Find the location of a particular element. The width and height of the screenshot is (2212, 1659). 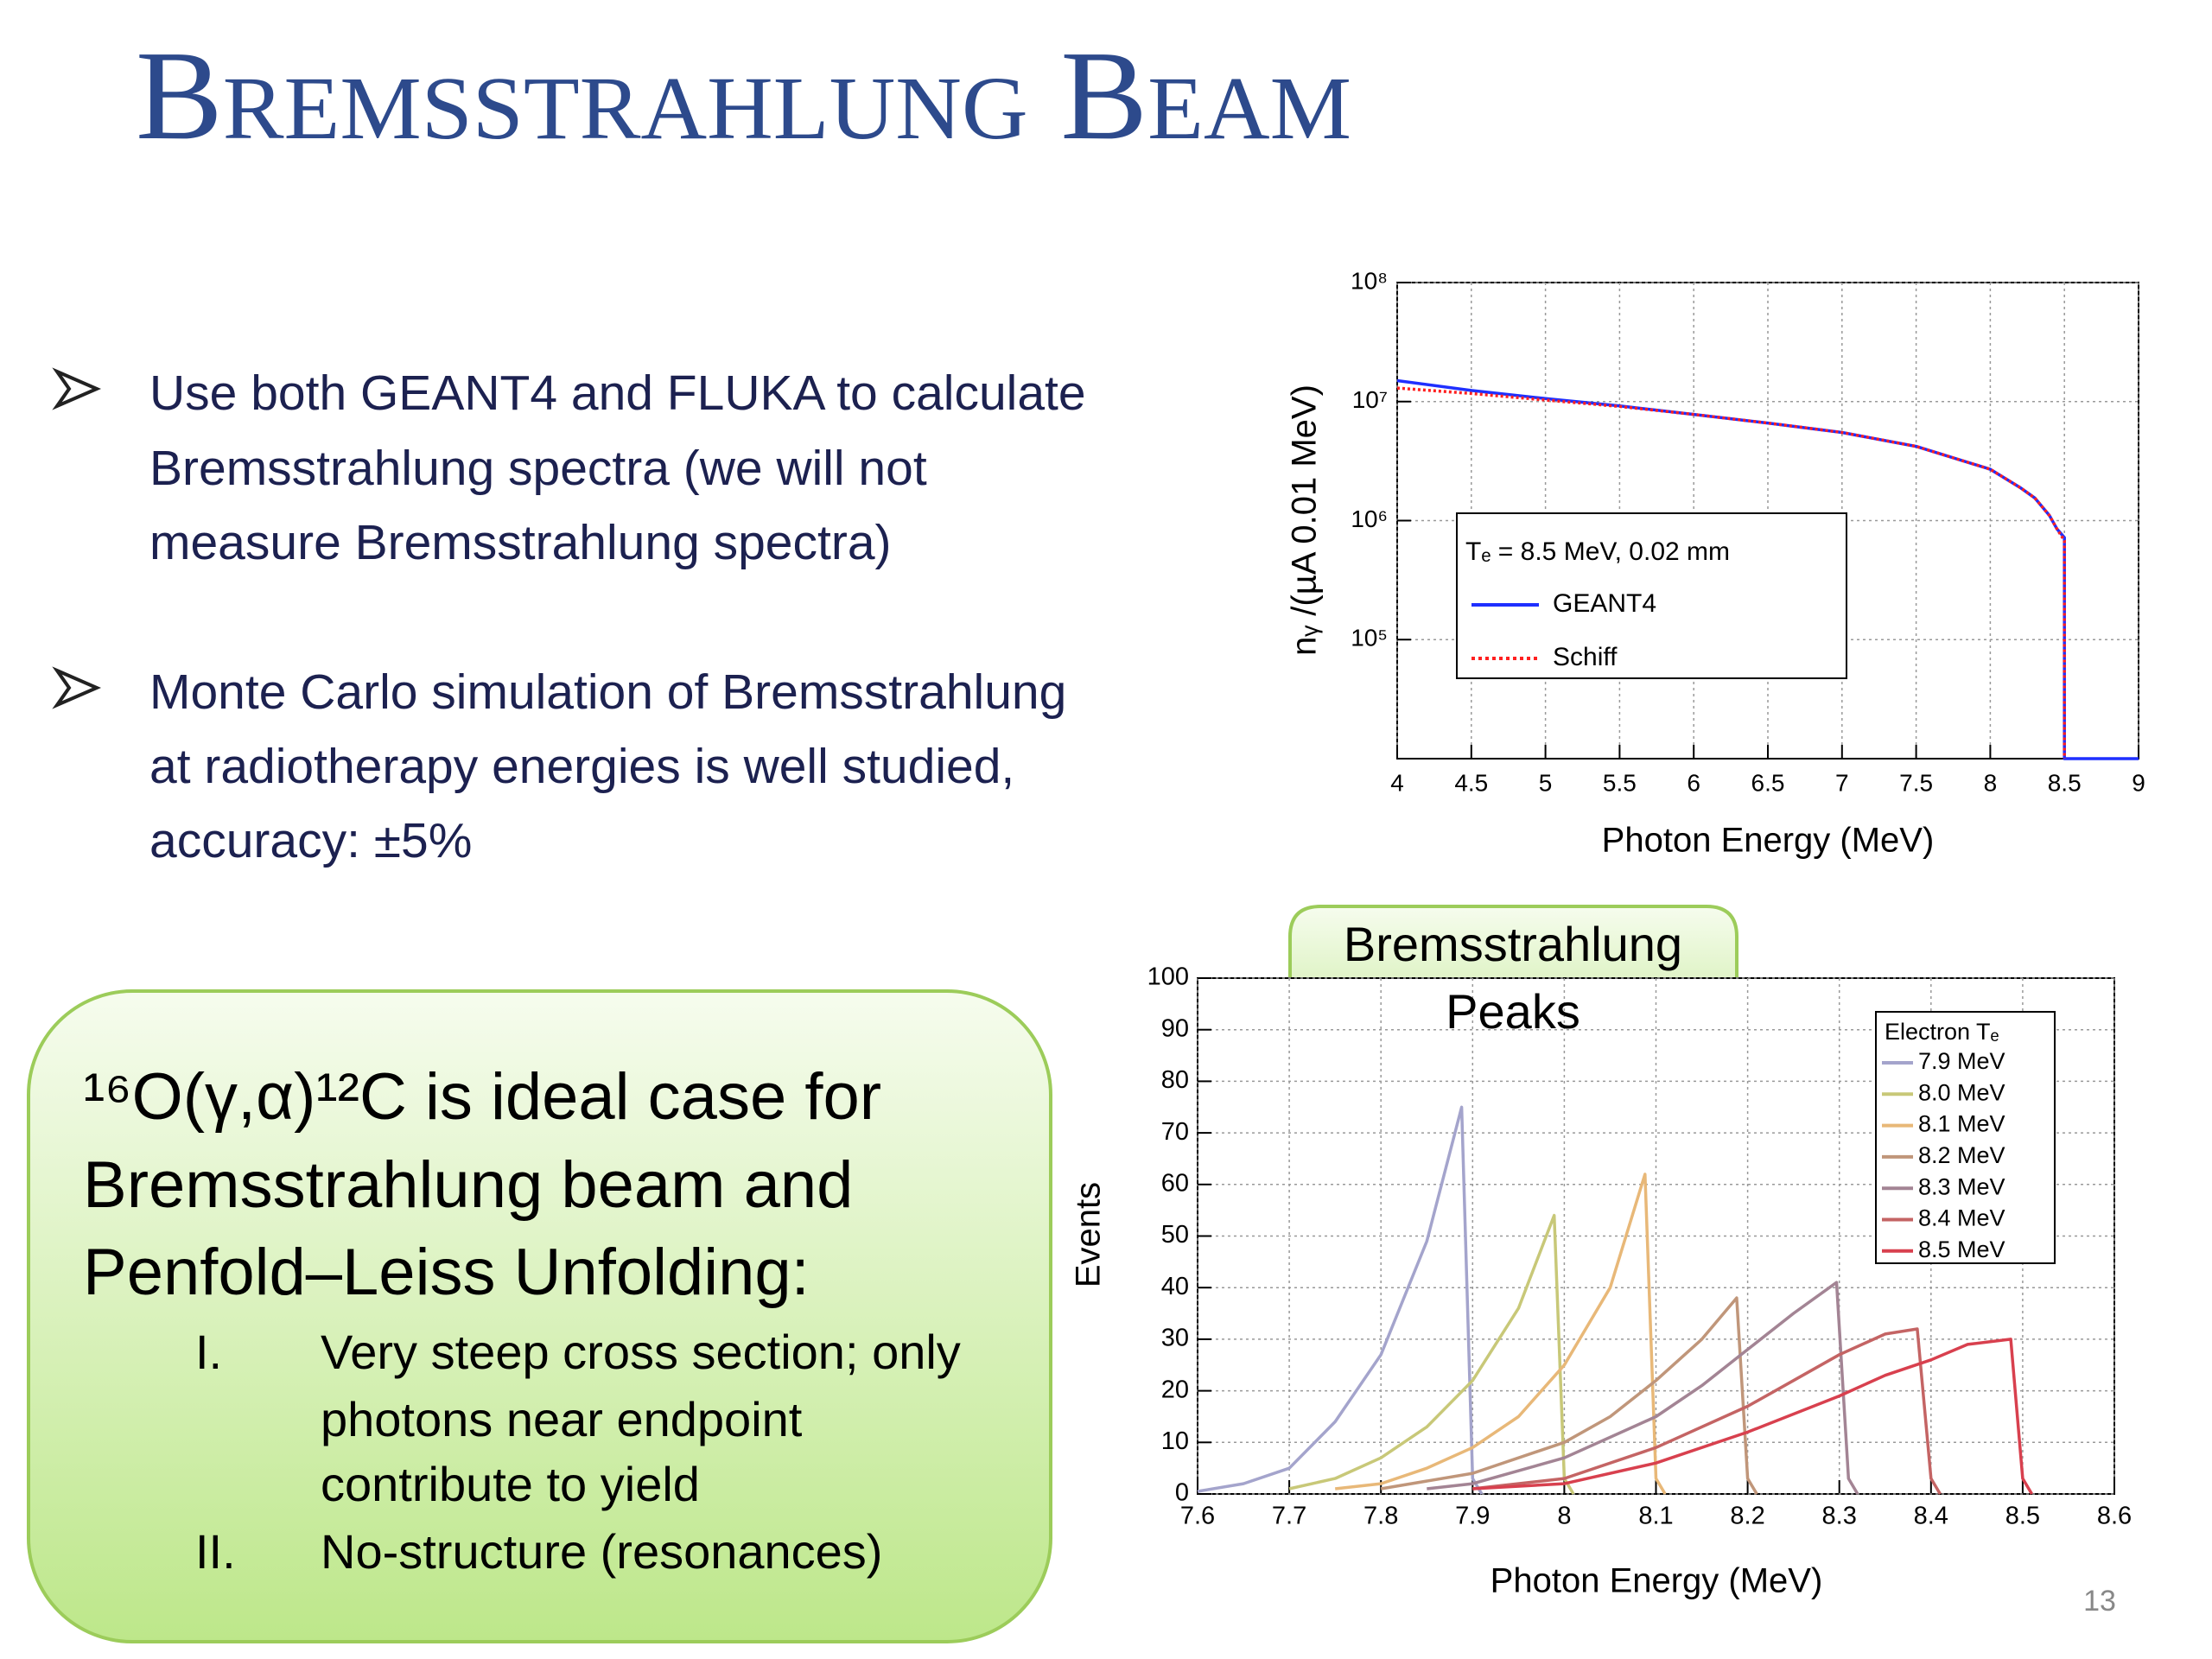

x-tick-label: 8.1 is located at coordinates (1655, 1516).